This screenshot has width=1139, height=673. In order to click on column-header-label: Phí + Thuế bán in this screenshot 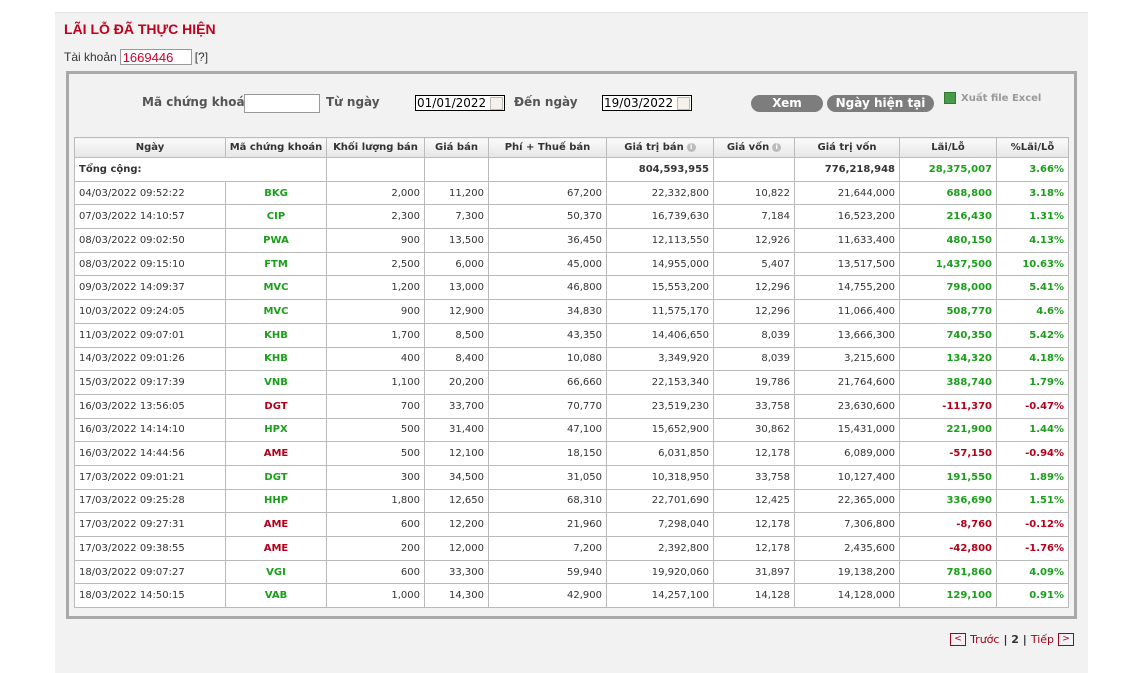, I will do `click(547, 147)`.